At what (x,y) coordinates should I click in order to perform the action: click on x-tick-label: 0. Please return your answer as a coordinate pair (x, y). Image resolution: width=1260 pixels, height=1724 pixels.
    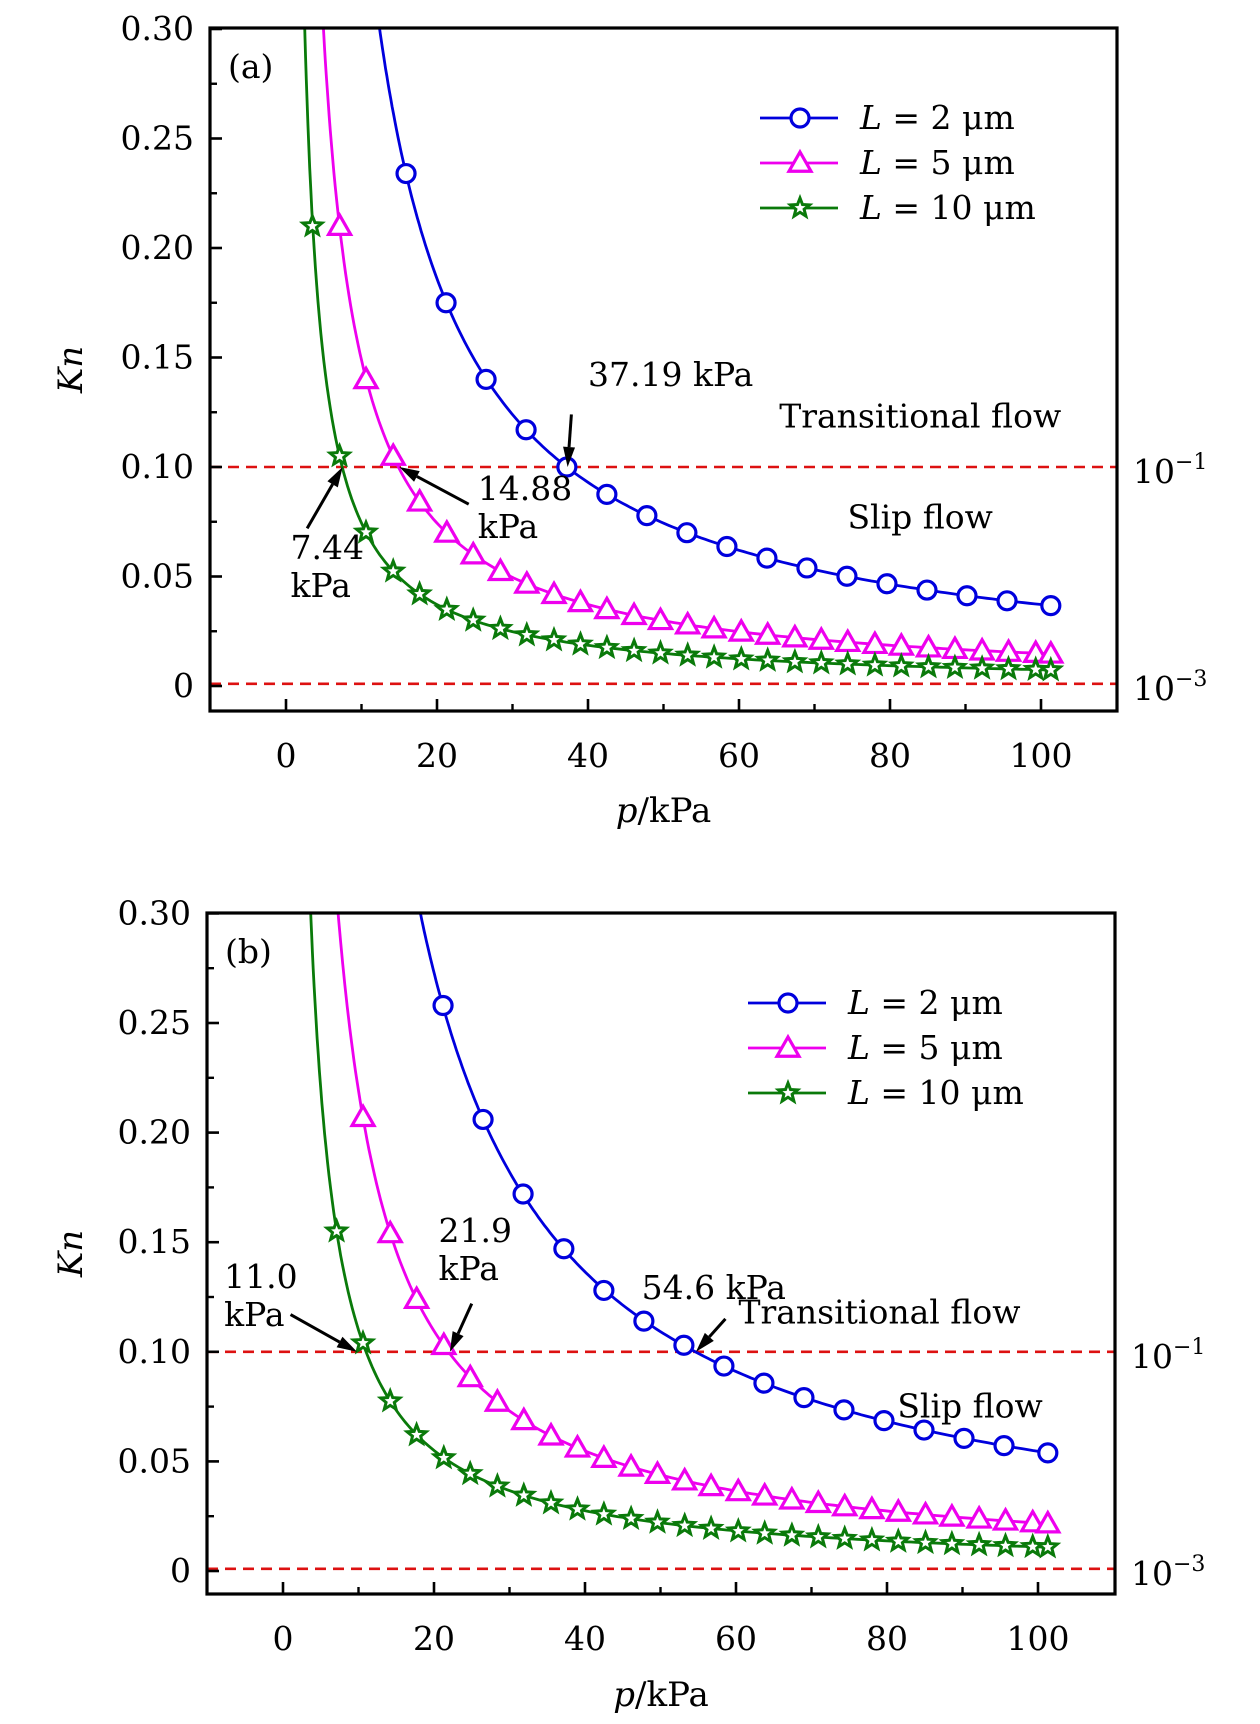
    Looking at the image, I should click on (286, 755).